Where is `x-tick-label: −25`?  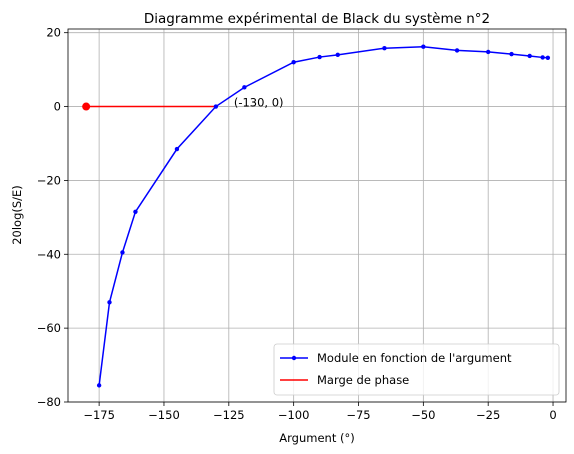 x-tick-label: −25 is located at coordinates (488, 415).